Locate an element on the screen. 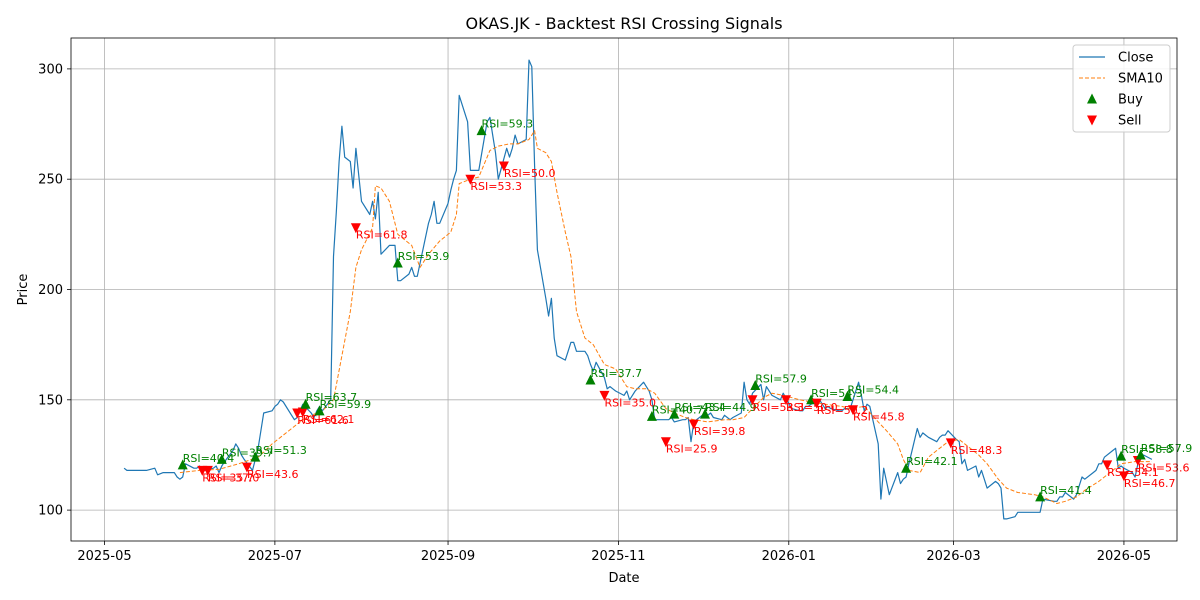 The image size is (1200, 600). x-tick-label: 2025-09 is located at coordinates (448, 556).